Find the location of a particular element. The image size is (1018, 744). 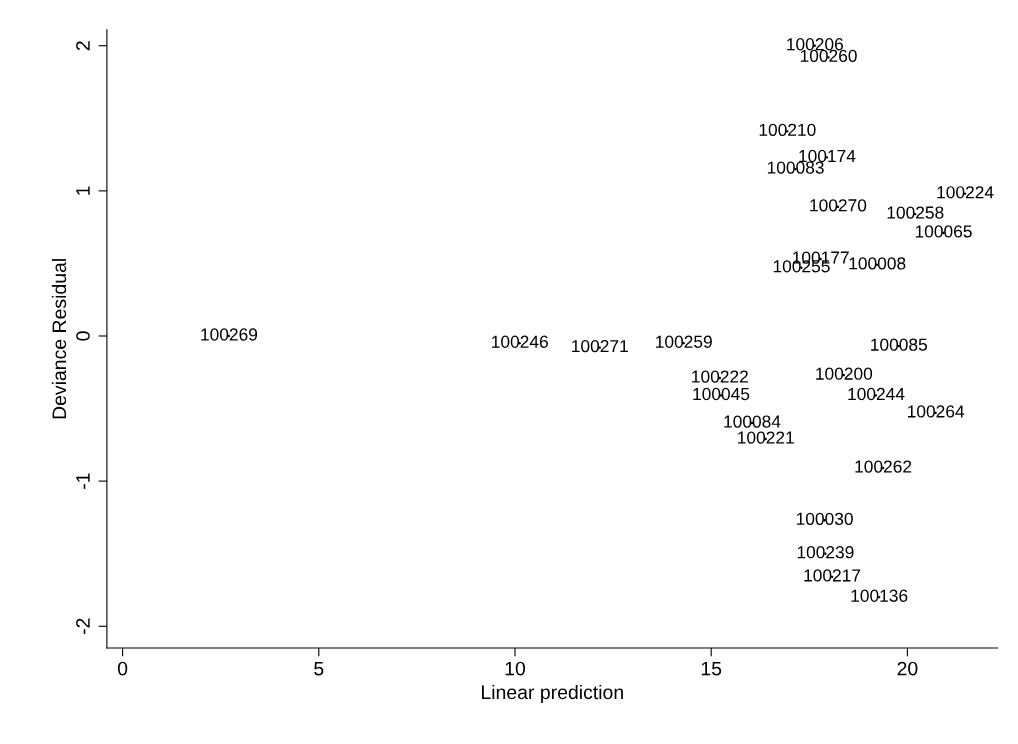

y-tick-label: 0 is located at coordinates (83, 336).